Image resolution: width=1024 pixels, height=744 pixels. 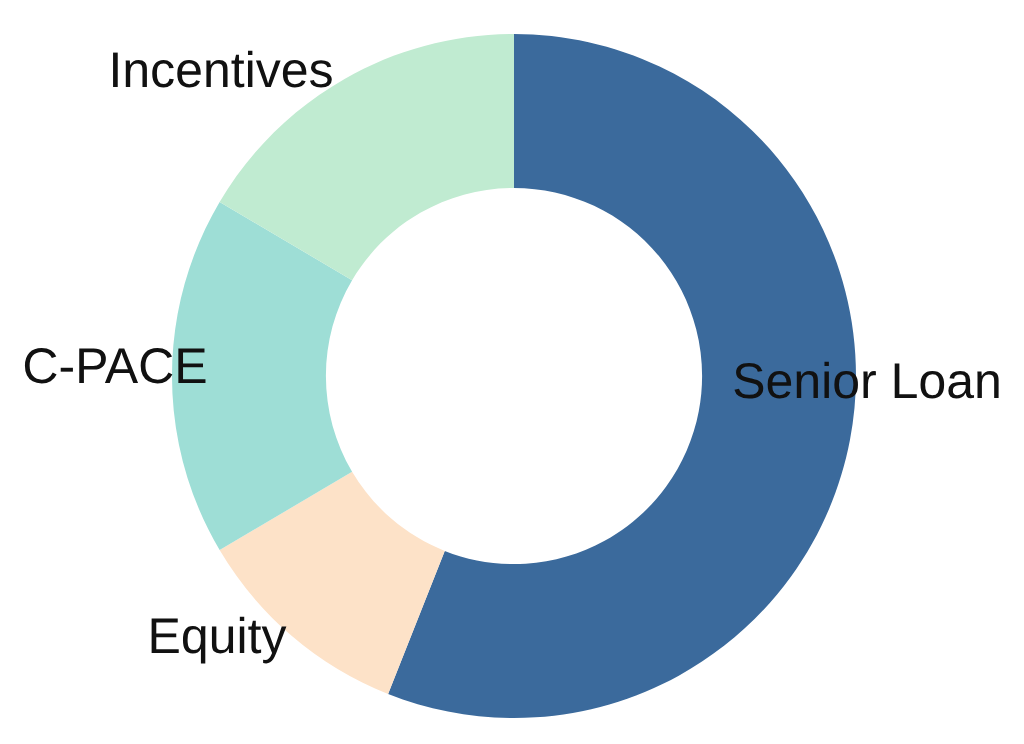 I want to click on slice-label: Equity, so click(x=219, y=640).